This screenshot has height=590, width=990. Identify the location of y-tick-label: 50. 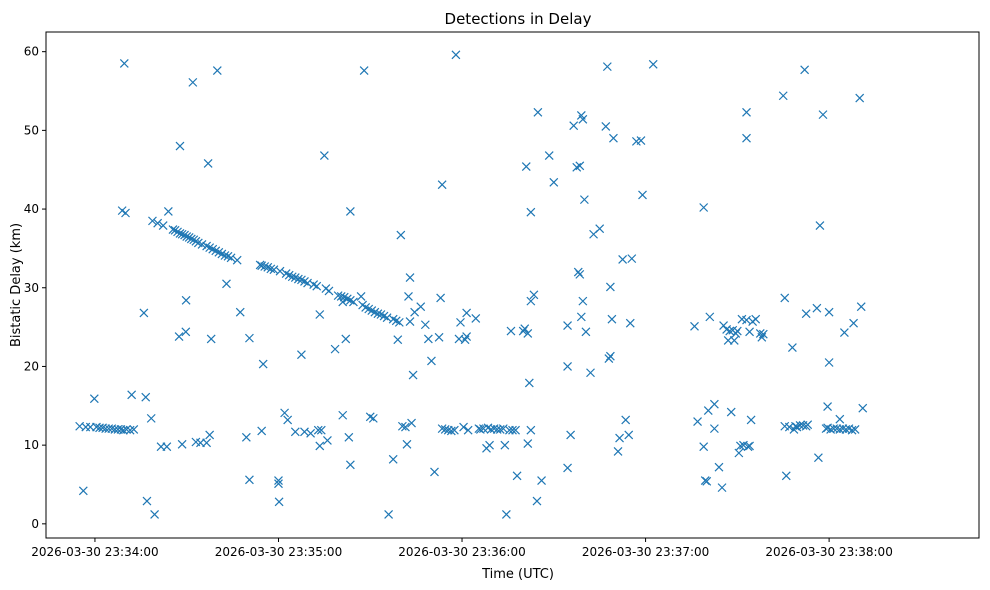
(31, 130).